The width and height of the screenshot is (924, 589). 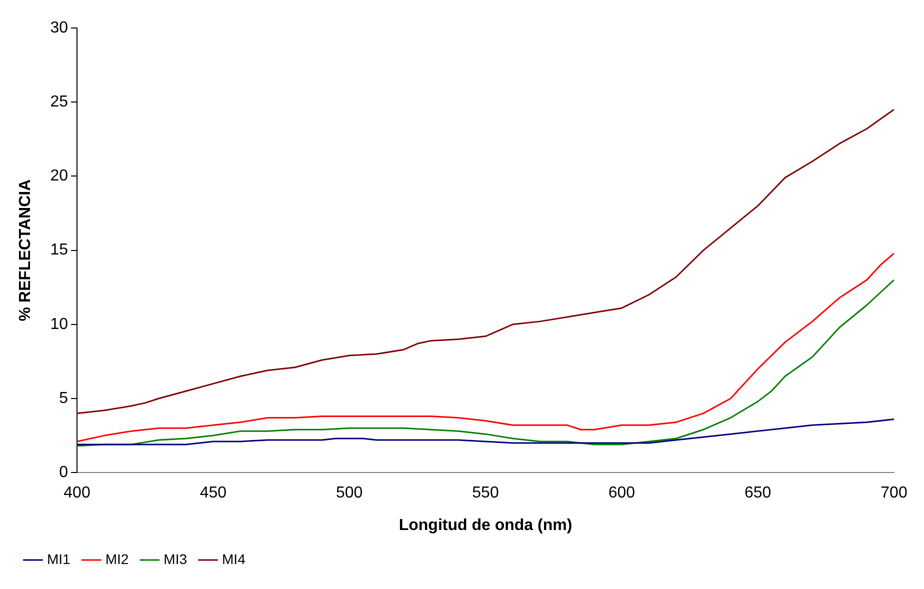 What do you see at coordinates (25, 250) in the screenshot?
I see `y-axis-title: % REFLECTANCIA` at bounding box center [25, 250].